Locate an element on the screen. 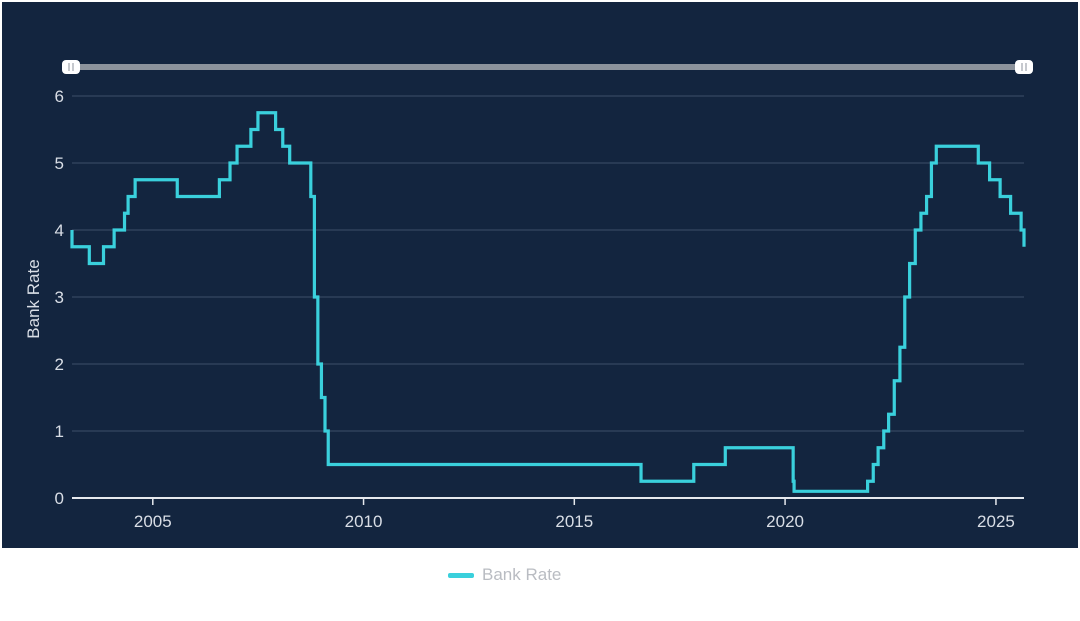 The width and height of the screenshot is (1080, 621). y-tick-label: 3 is located at coordinates (59, 297).